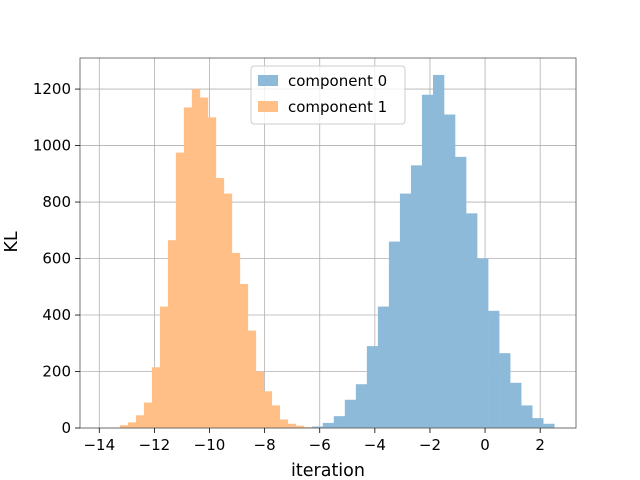  I want to click on x-tick-label: −2, so click(430, 445).